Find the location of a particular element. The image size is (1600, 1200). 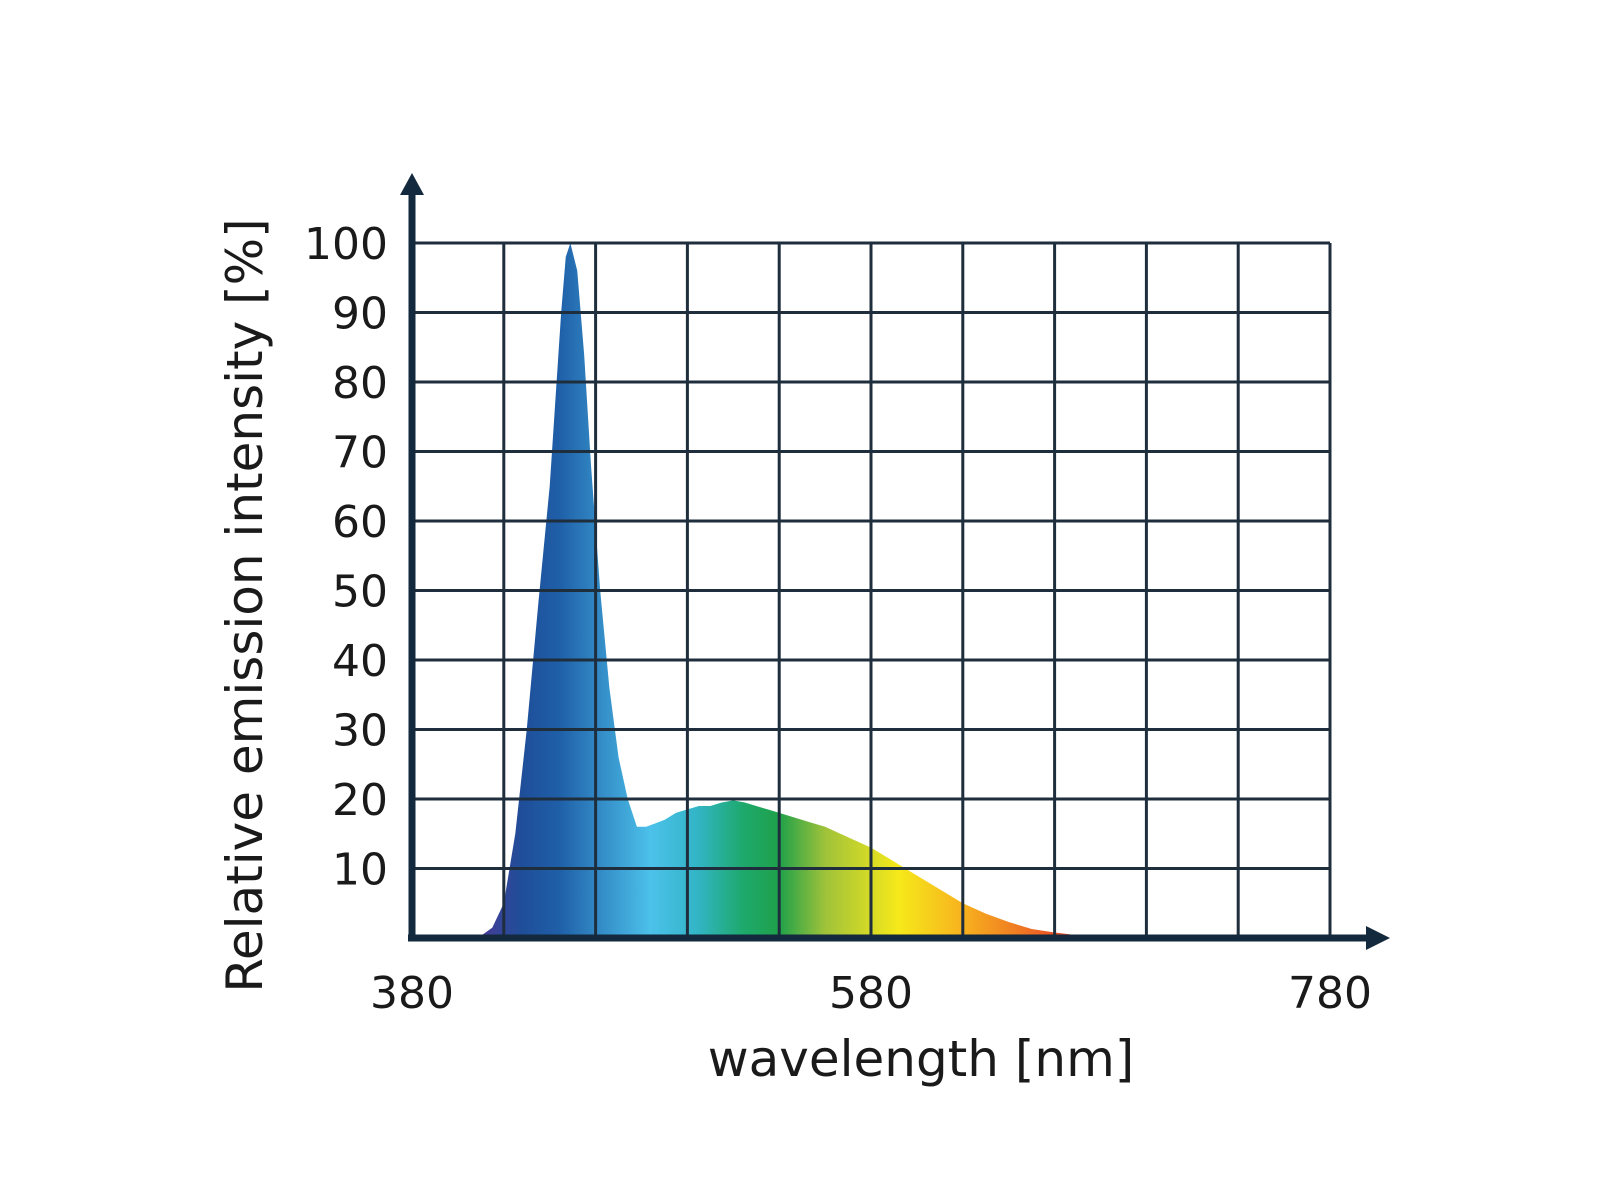

x-axis-title: wavelength [nm] is located at coordinates (921, 1059).